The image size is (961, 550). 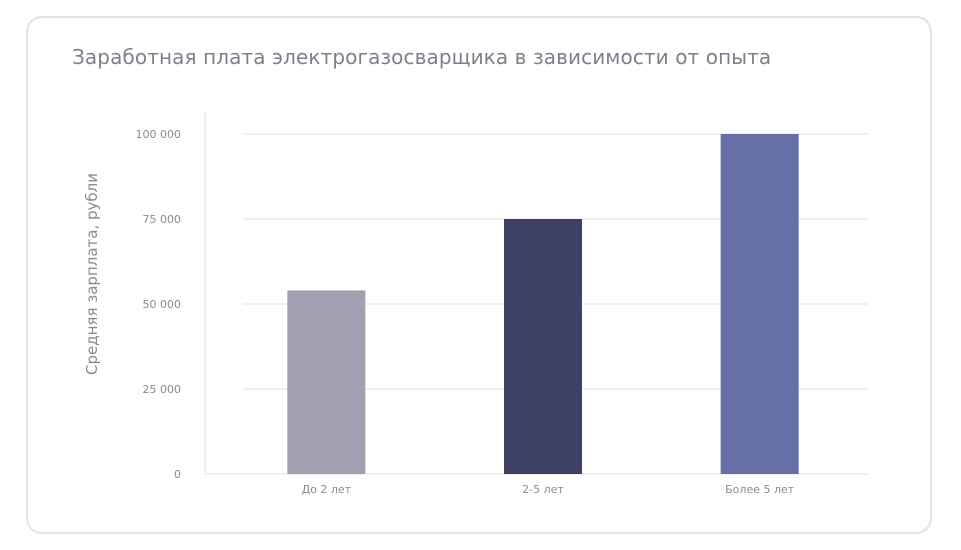 I want to click on x-tick-labels: До 2 лет 2-5 лет Более 5 лет, so click(x=548, y=489).